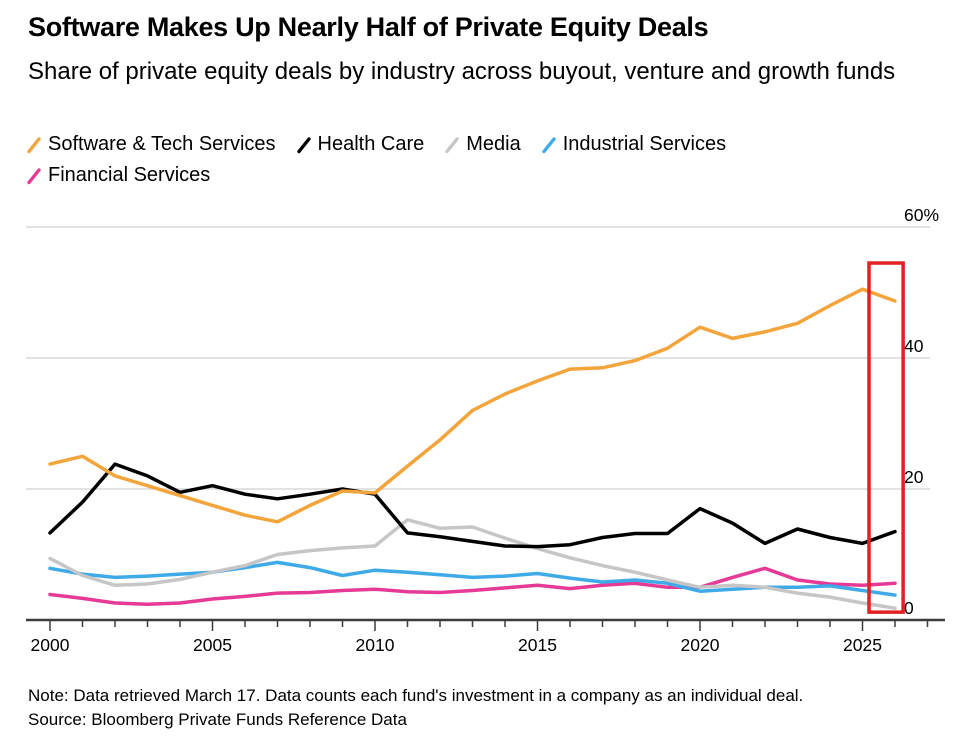 The image size is (974, 745). I want to click on legend-label: Health Care, so click(371, 144).